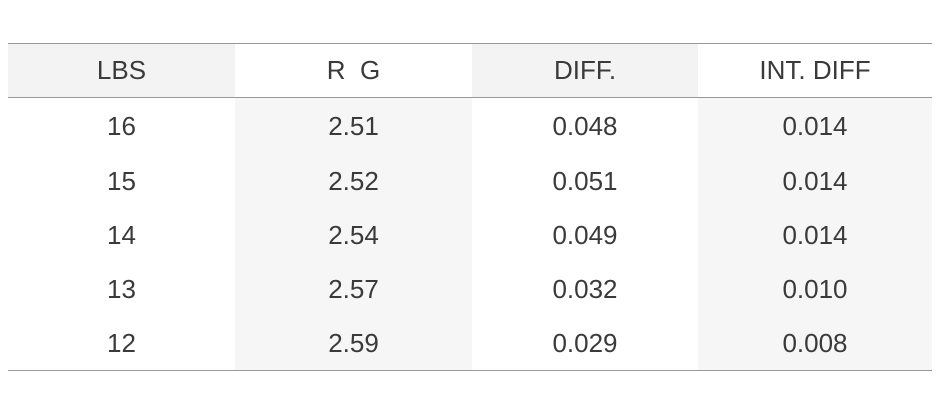 This screenshot has height=407, width=950. What do you see at coordinates (585, 181) in the screenshot?
I see `table-cell: 0.051` at bounding box center [585, 181].